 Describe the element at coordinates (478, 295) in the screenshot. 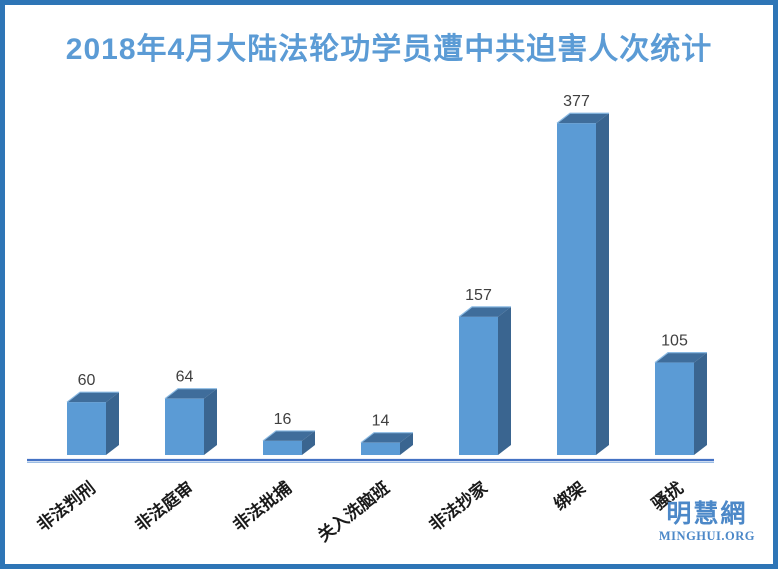

I see `bar-value-label: 157` at that location.